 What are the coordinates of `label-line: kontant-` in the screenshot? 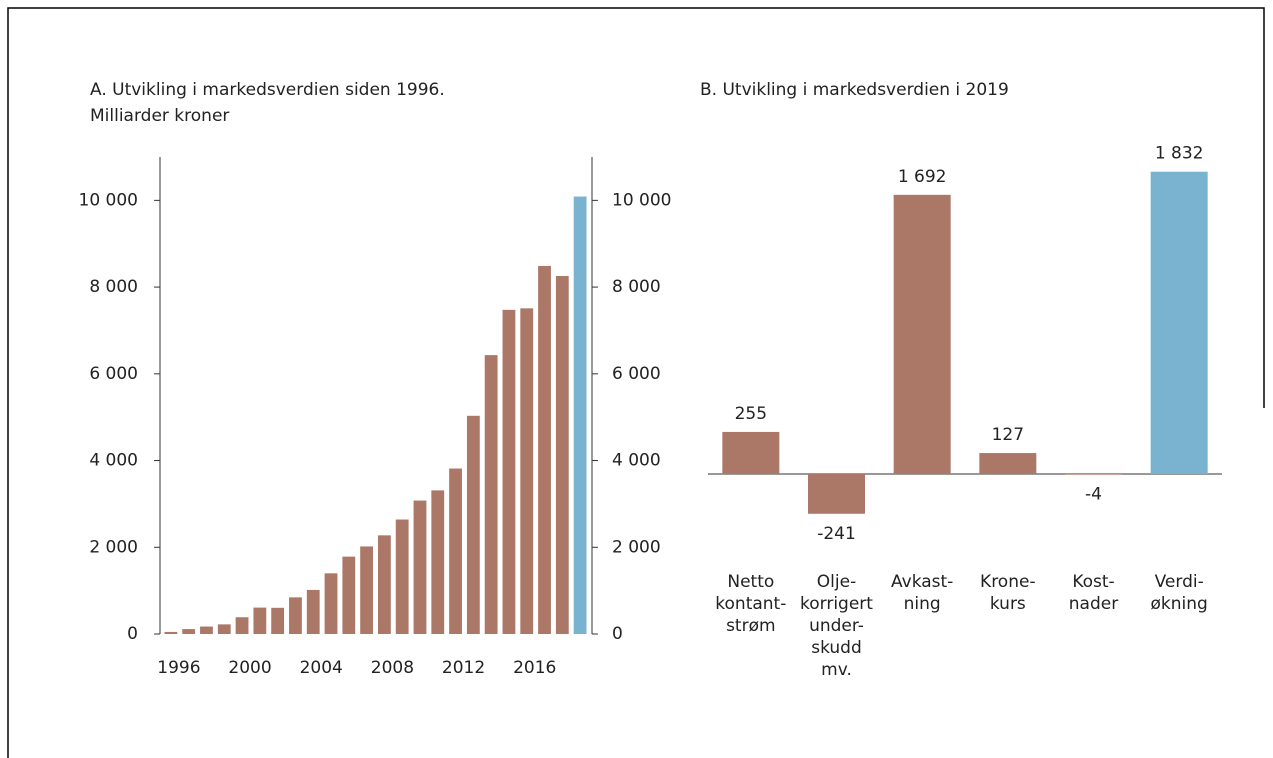 It's located at (750, 604).